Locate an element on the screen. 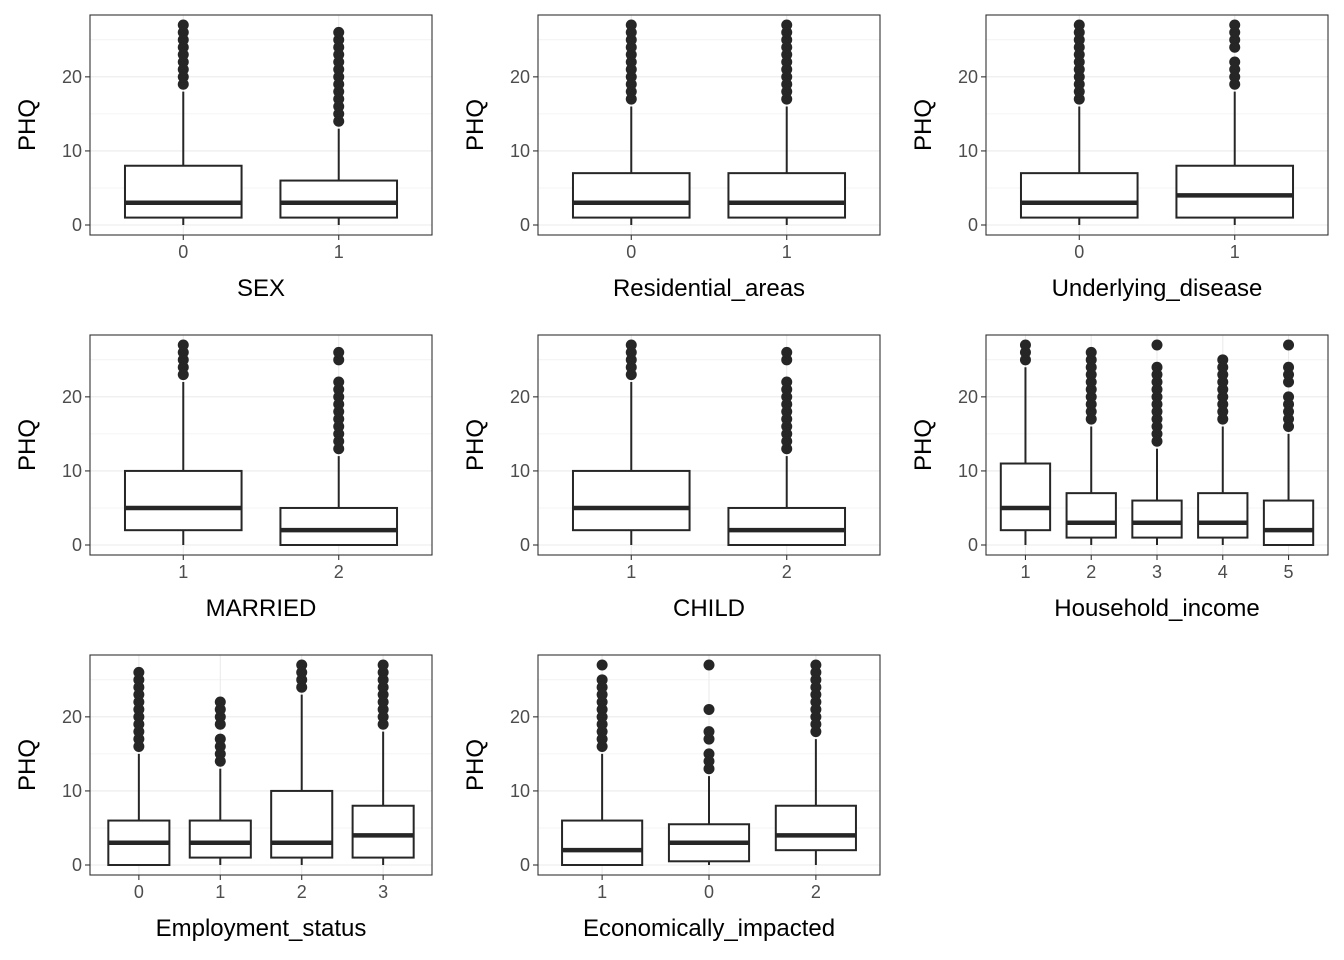  panel-employment_status is located at coordinates (259, 767).